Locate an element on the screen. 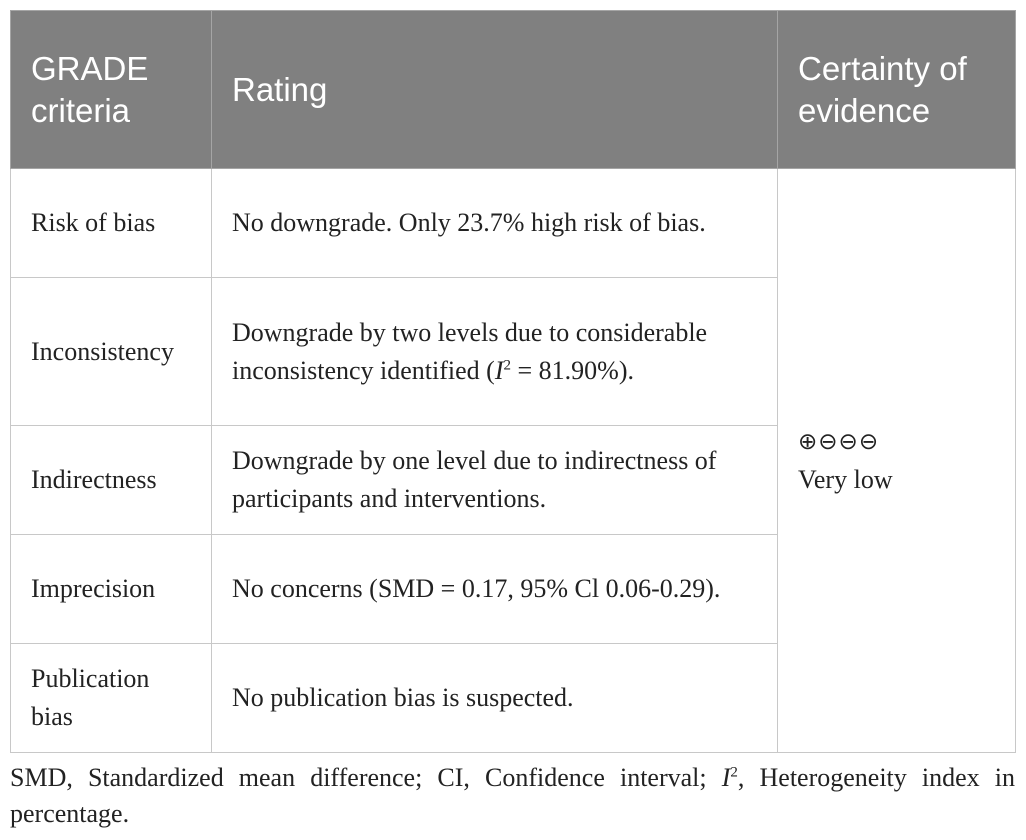 The height and width of the screenshot is (840, 1026). criterion-cell: Publication bias is located at coordinates (111, 698).